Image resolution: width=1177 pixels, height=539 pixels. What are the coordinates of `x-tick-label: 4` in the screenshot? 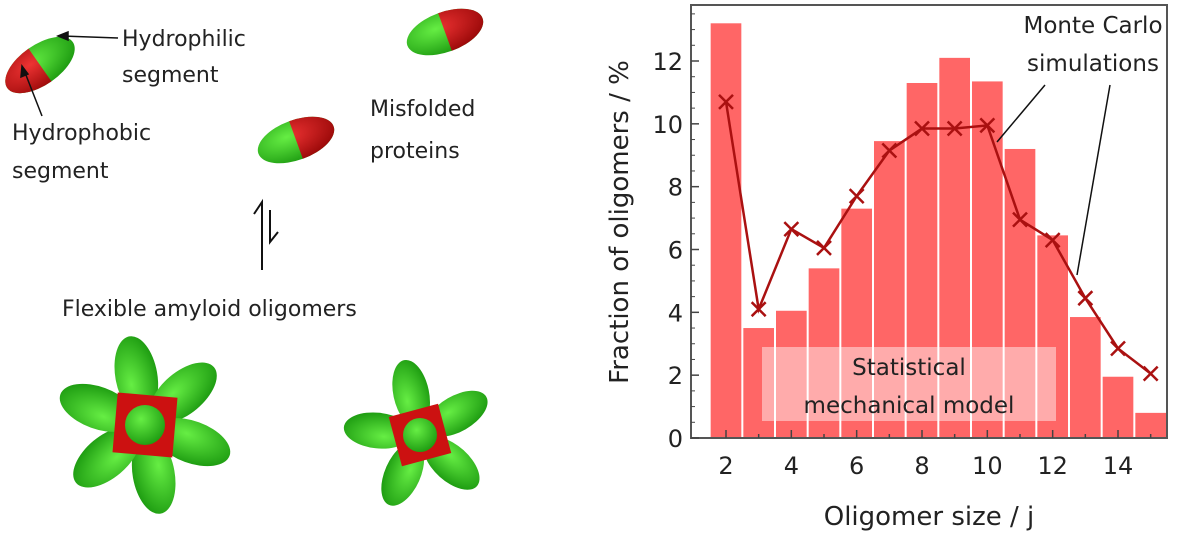 It's located at (791, 466).